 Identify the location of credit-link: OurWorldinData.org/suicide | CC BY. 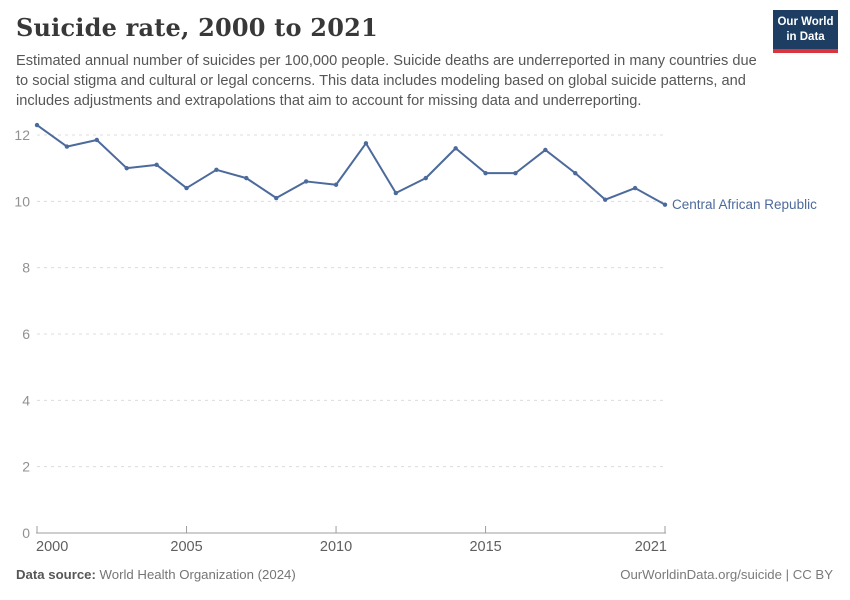
(726, 574).